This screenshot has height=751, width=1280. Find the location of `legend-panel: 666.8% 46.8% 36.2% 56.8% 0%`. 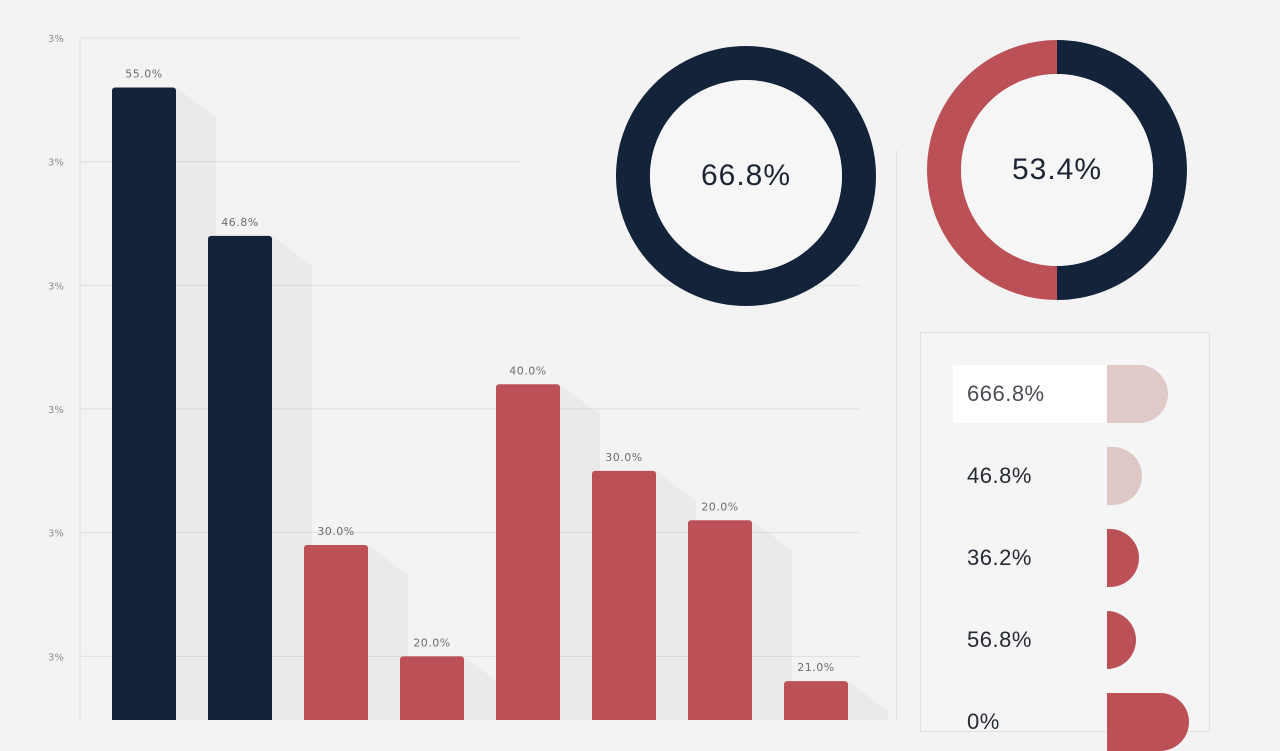

legend-panel: 666.8% 46.8% 36.2% 56.8% 0% is located at coordinates (1065, 541).